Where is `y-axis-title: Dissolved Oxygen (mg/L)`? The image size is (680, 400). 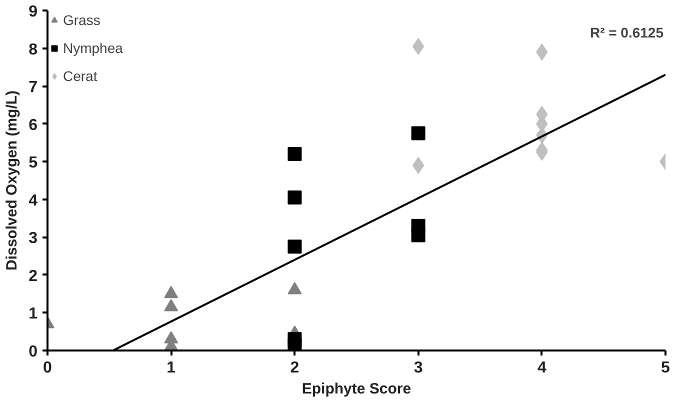
y-axis-title: Dissolved Oxygen (mg/L) is located at coordinates (12, 180).